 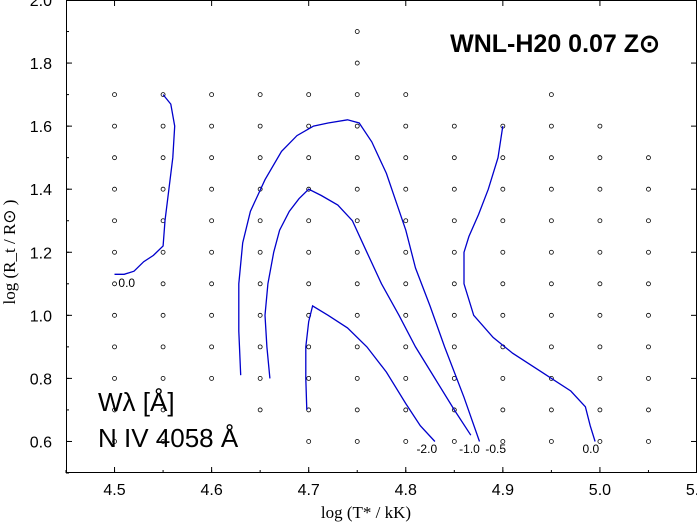 What do you see at coordinates (41, 5) in the screenshot?
I see `y-tick-label: 2.0` at bounding box center [41, 5].